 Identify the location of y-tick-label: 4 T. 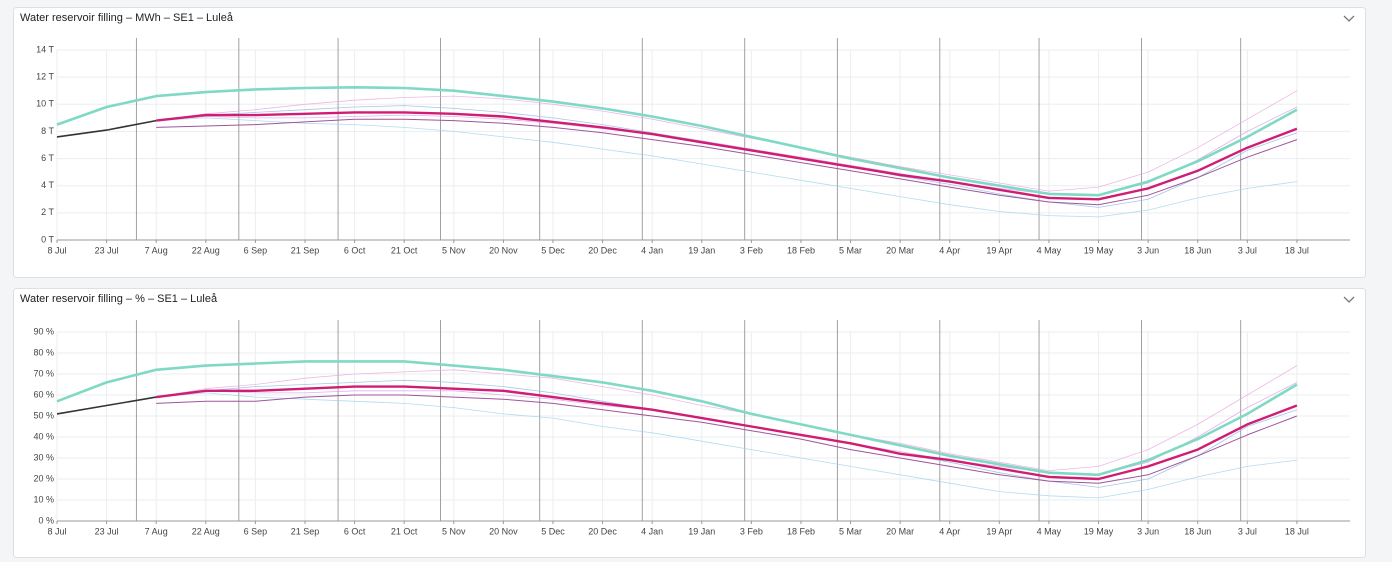
(47, 185).